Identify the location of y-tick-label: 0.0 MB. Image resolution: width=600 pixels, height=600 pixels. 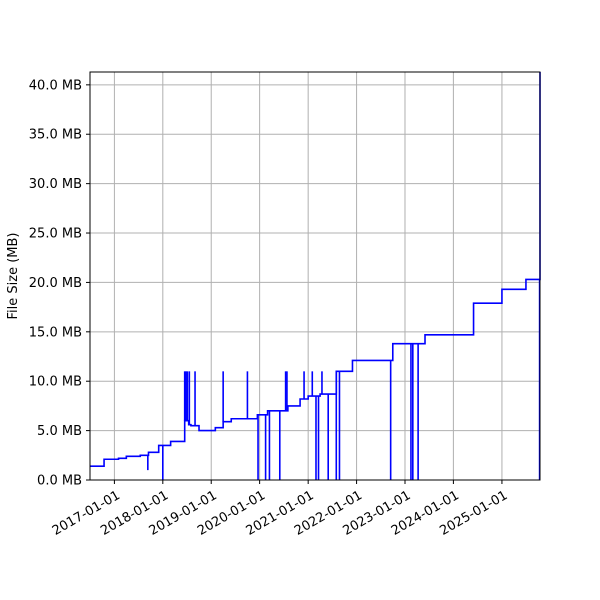
(59, 481).